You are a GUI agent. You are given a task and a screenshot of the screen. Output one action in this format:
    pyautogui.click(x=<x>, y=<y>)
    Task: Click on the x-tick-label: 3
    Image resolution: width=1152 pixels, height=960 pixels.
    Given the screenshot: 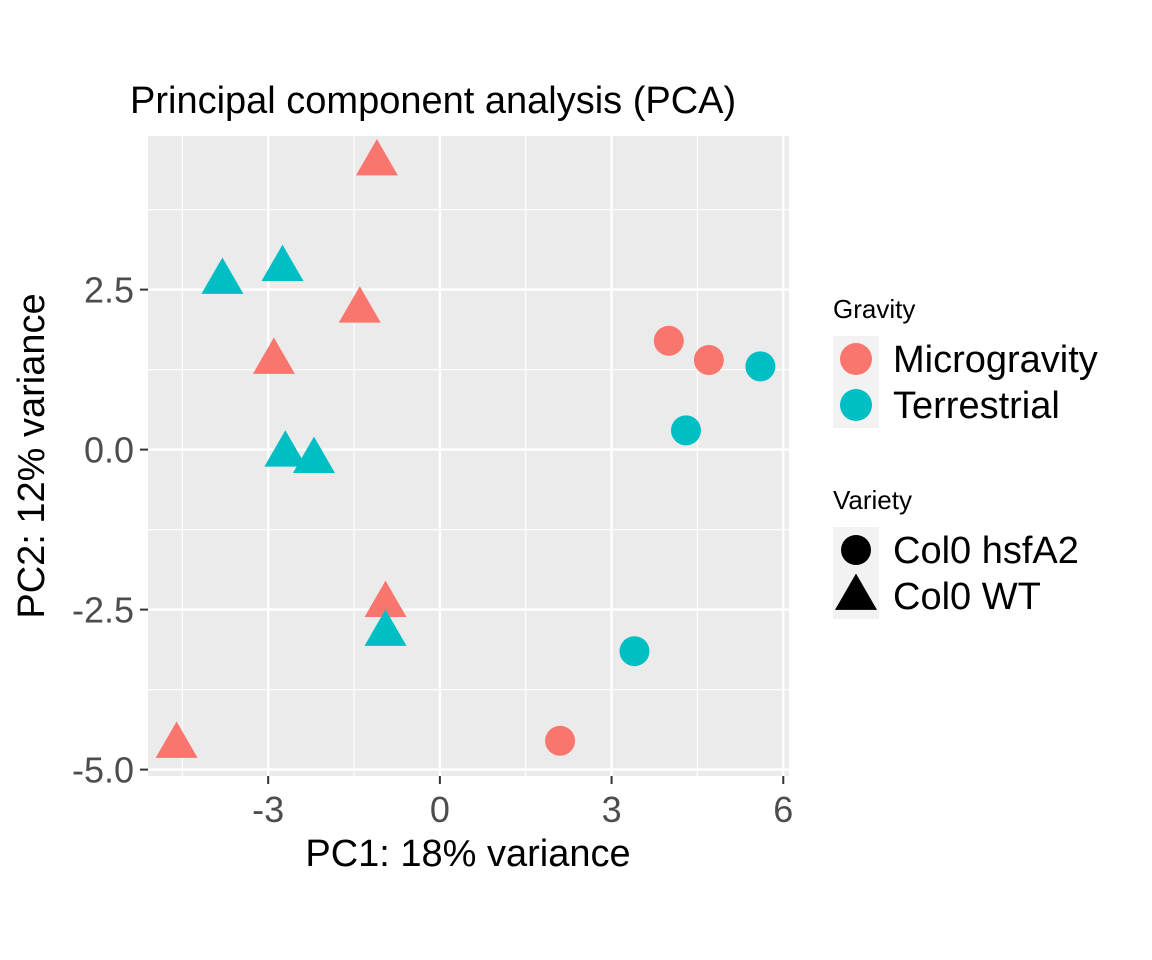 What is the action you would take?
    pyautogui.click(x=612, y=809)
    